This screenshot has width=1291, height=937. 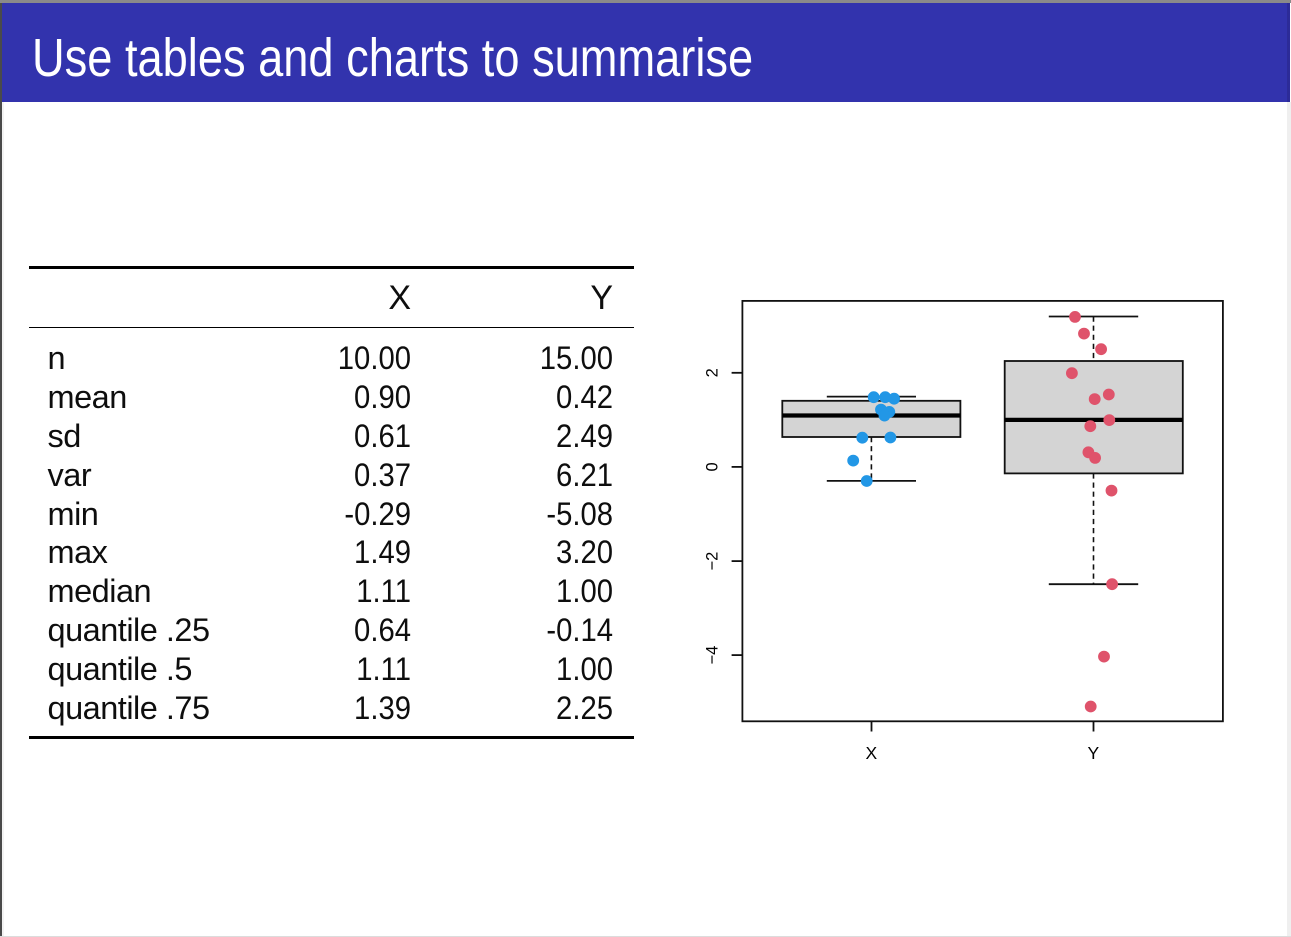 What do you see at coordinates (1094, 753) in the screenshot?
I see `svg-text: Y` at bounding box center [1094, 753].